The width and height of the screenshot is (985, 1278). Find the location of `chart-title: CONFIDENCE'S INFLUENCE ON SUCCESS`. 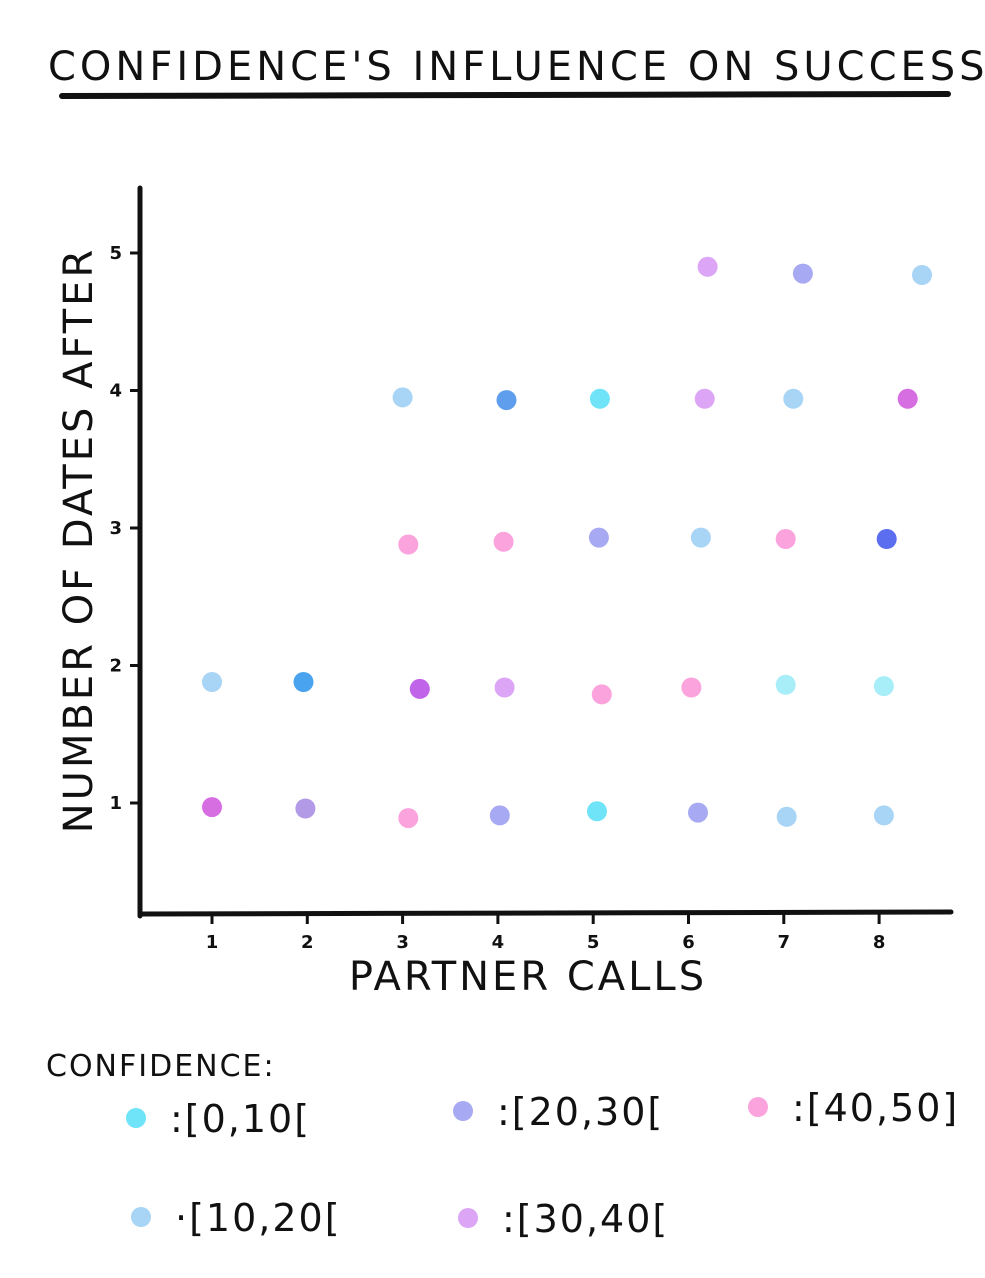

chart-title: CONFIDENCE'S INFLUENCE ON SUCCESS is located at coordinates (516, 67).